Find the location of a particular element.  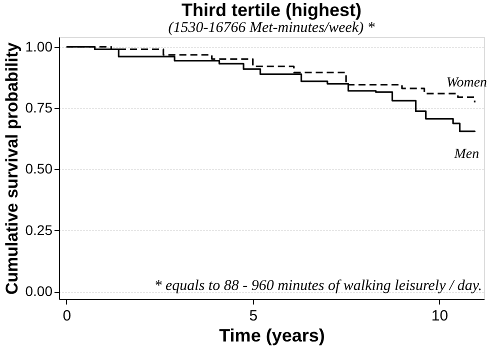

x-tick-label: 10 is located at coordinates (439, 316).